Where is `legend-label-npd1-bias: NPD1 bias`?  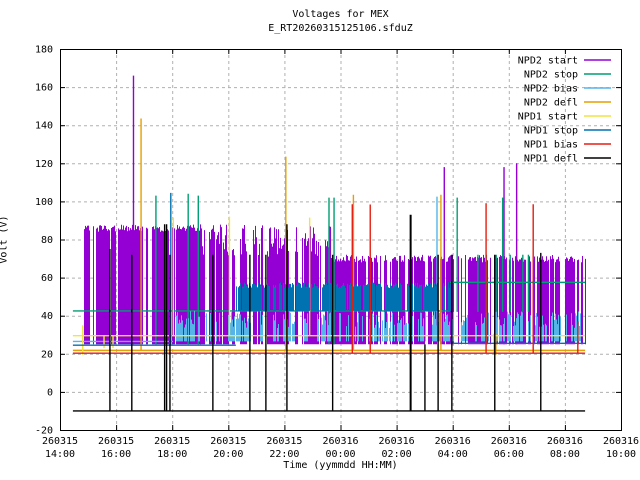
legend-label-npd1-bias: NPD1 bias is located at coordinates (551, 145).